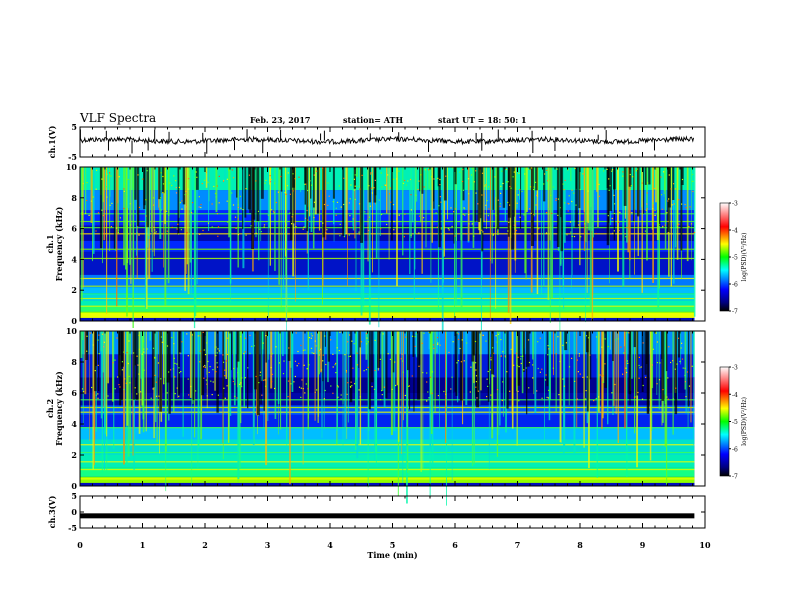 This screenshot has width=792, height=612. What do you see at coordinates (735, 204) in the screenshot?
I see `colorbar-tick-label: -3` at bounding box center [735, 204].